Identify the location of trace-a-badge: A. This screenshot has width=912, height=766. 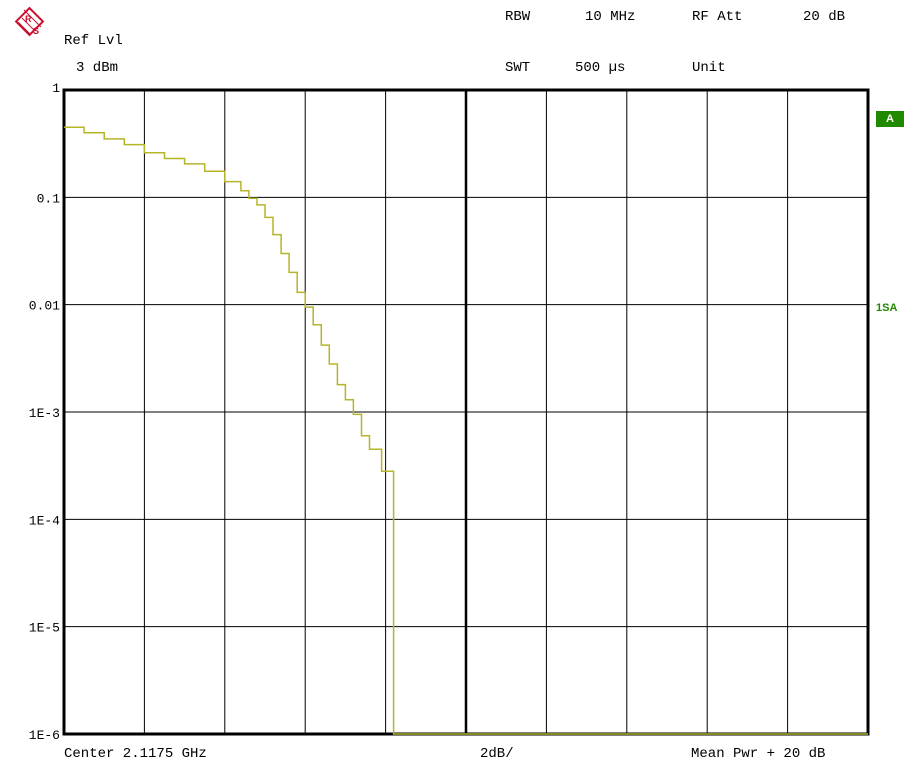
(890, 119).